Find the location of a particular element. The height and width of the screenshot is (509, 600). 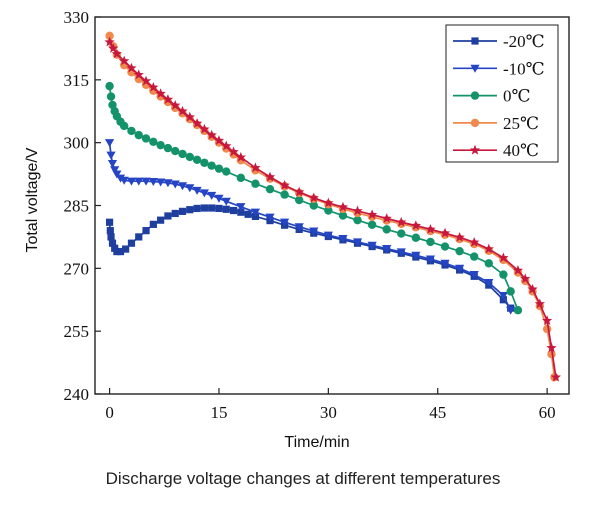

series-minus20c is located at coordinates (310, 258).